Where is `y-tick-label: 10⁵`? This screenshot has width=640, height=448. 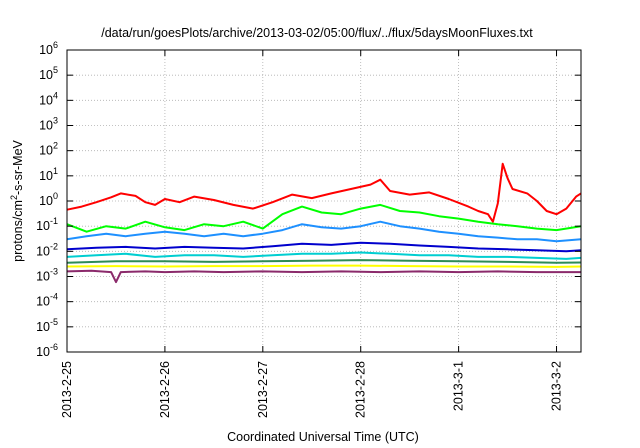 y-tick-label: 10⁵ is located at coordinates (48, 73).